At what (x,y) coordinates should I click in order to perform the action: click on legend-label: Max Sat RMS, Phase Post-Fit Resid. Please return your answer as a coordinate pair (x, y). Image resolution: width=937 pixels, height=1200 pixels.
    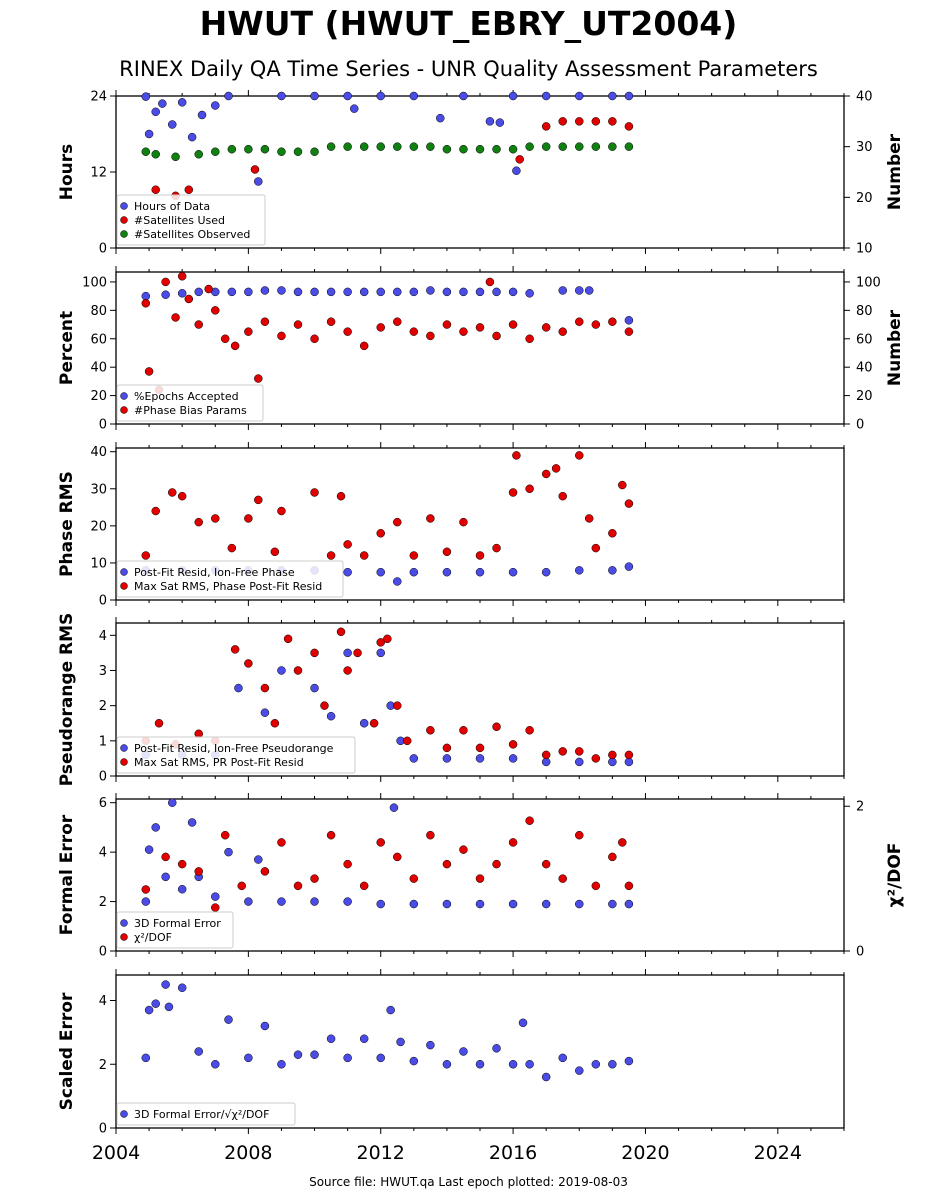
    Looking at the image, I should click on (228, 586).